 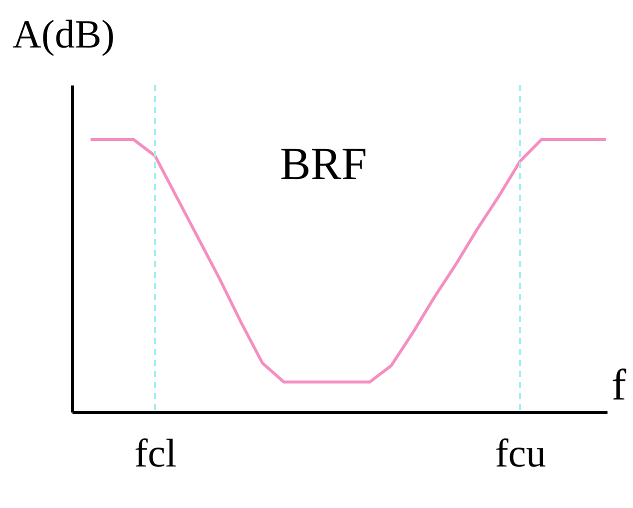 What do you see at coordinates (619, 385) in the screenshot?
I see `x-axis-title: f` at bounding box center [619, 385].